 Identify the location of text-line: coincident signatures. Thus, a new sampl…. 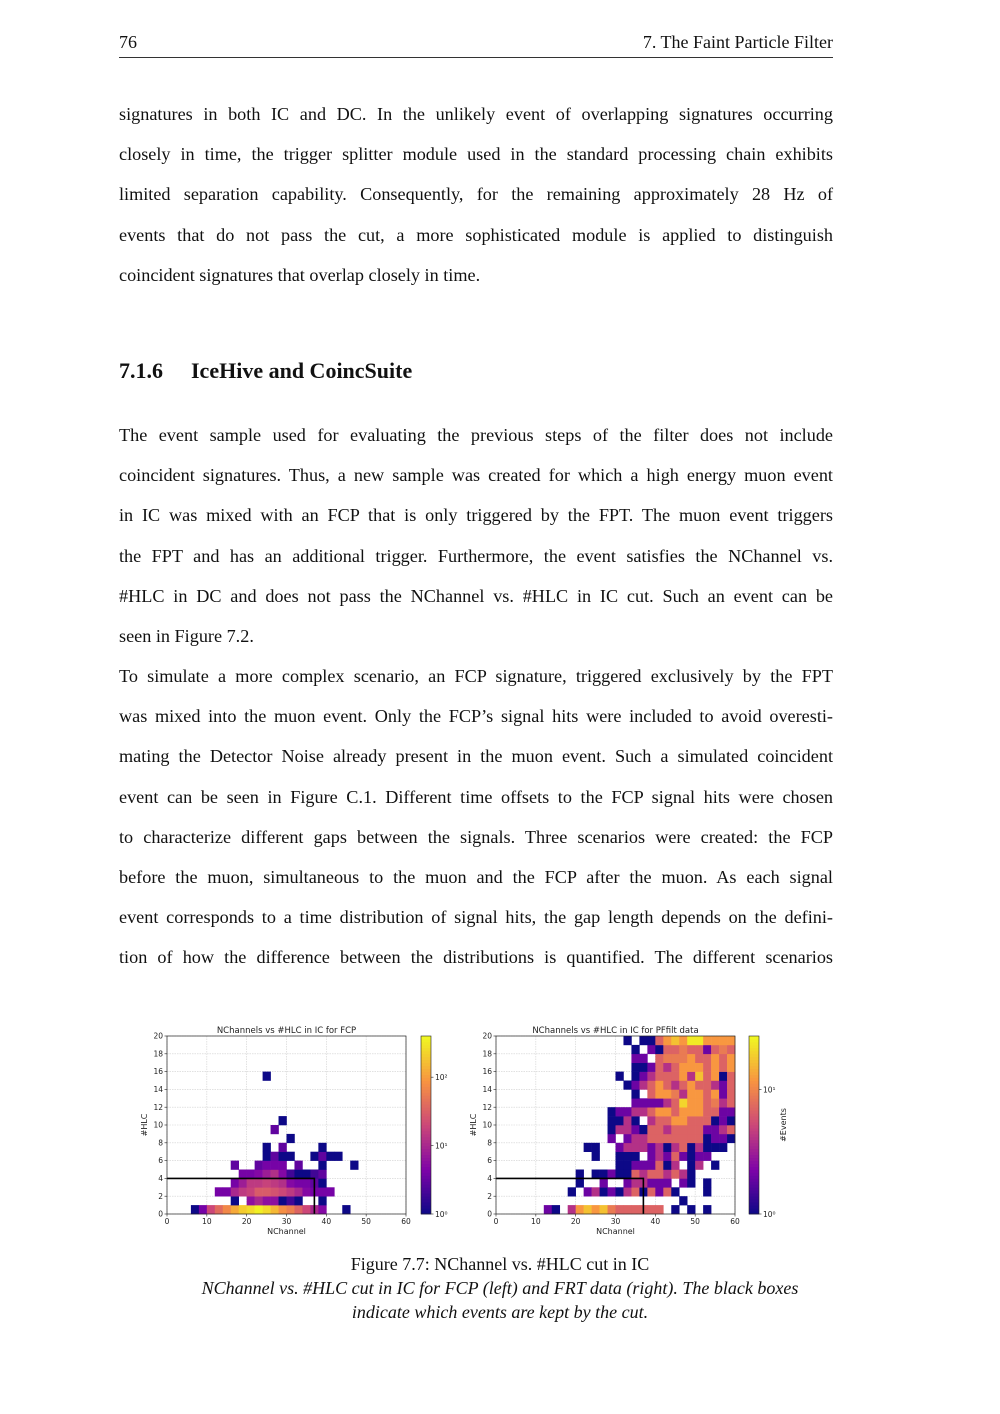
(476, 475).